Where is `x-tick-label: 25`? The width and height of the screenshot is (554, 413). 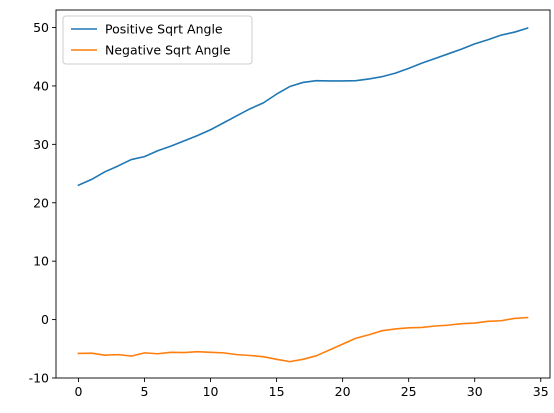
x-tick-label: 25 is located at coordinates (409, 391).